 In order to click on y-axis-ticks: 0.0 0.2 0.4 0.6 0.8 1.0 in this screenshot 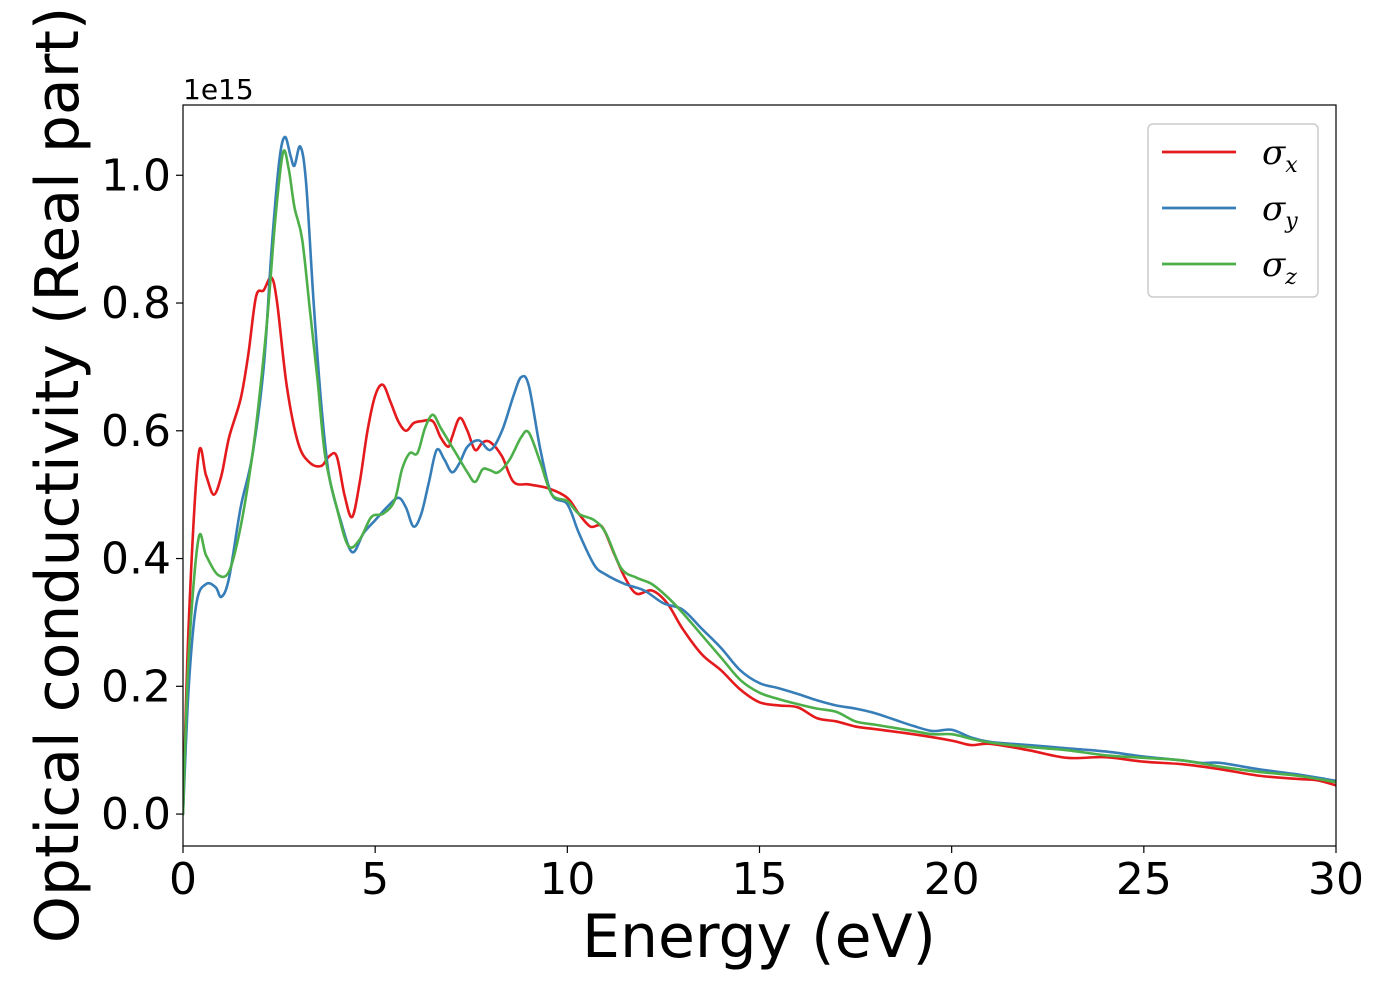, I will do `click(142, 495)`.